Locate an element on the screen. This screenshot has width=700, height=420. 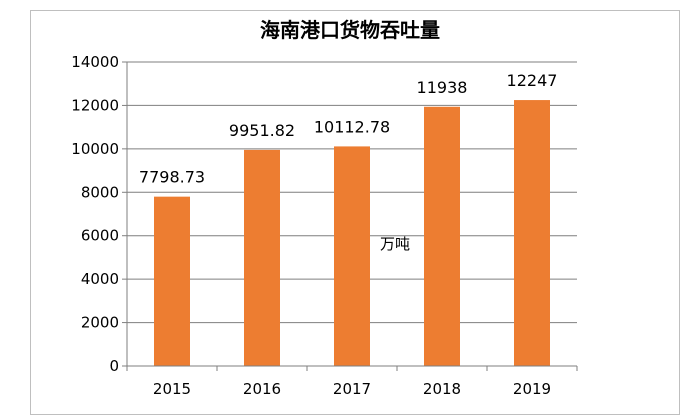
y-tick-label: 10000 is located at coordinates (95, 149).